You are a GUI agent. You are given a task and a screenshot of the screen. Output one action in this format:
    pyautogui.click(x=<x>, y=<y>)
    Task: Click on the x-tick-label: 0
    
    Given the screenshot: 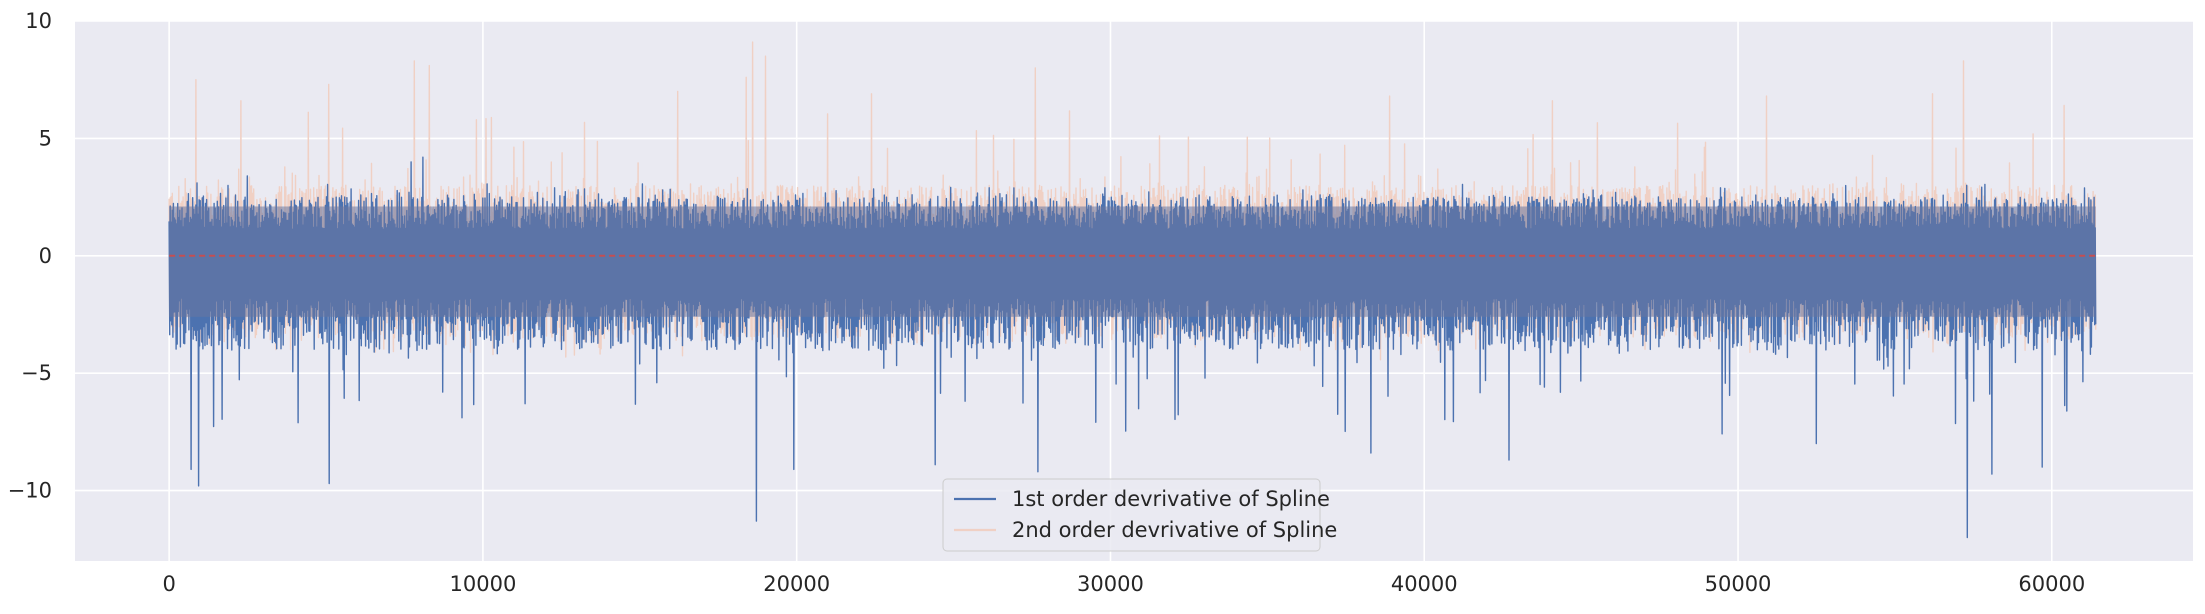 What is the action you would take?
    pyautogui.click(x=168, y=584)
    